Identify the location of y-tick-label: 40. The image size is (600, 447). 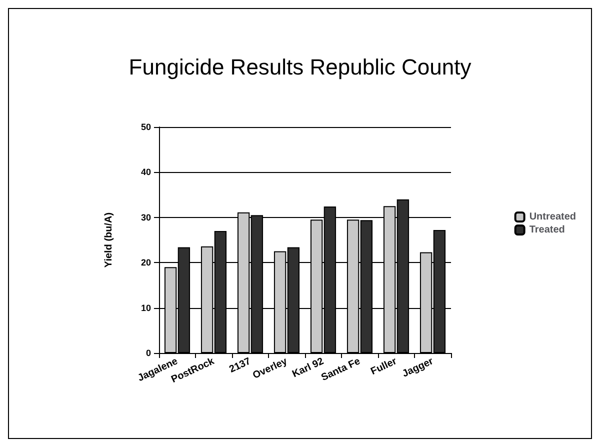
(145, 172).